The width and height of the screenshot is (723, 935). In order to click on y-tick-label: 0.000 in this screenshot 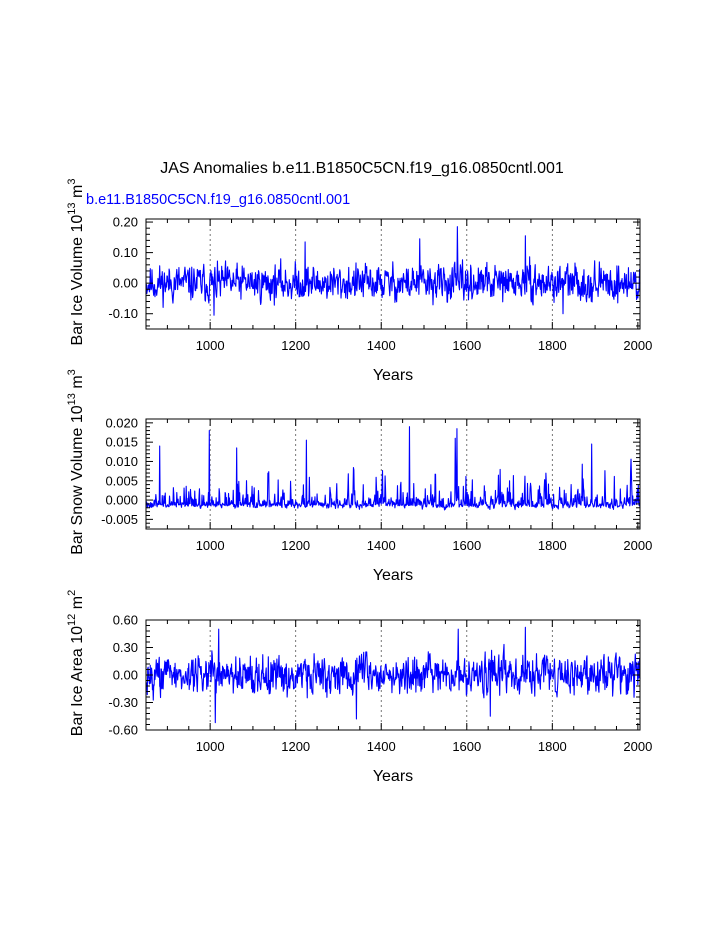, I will do `click(121, 500)`.